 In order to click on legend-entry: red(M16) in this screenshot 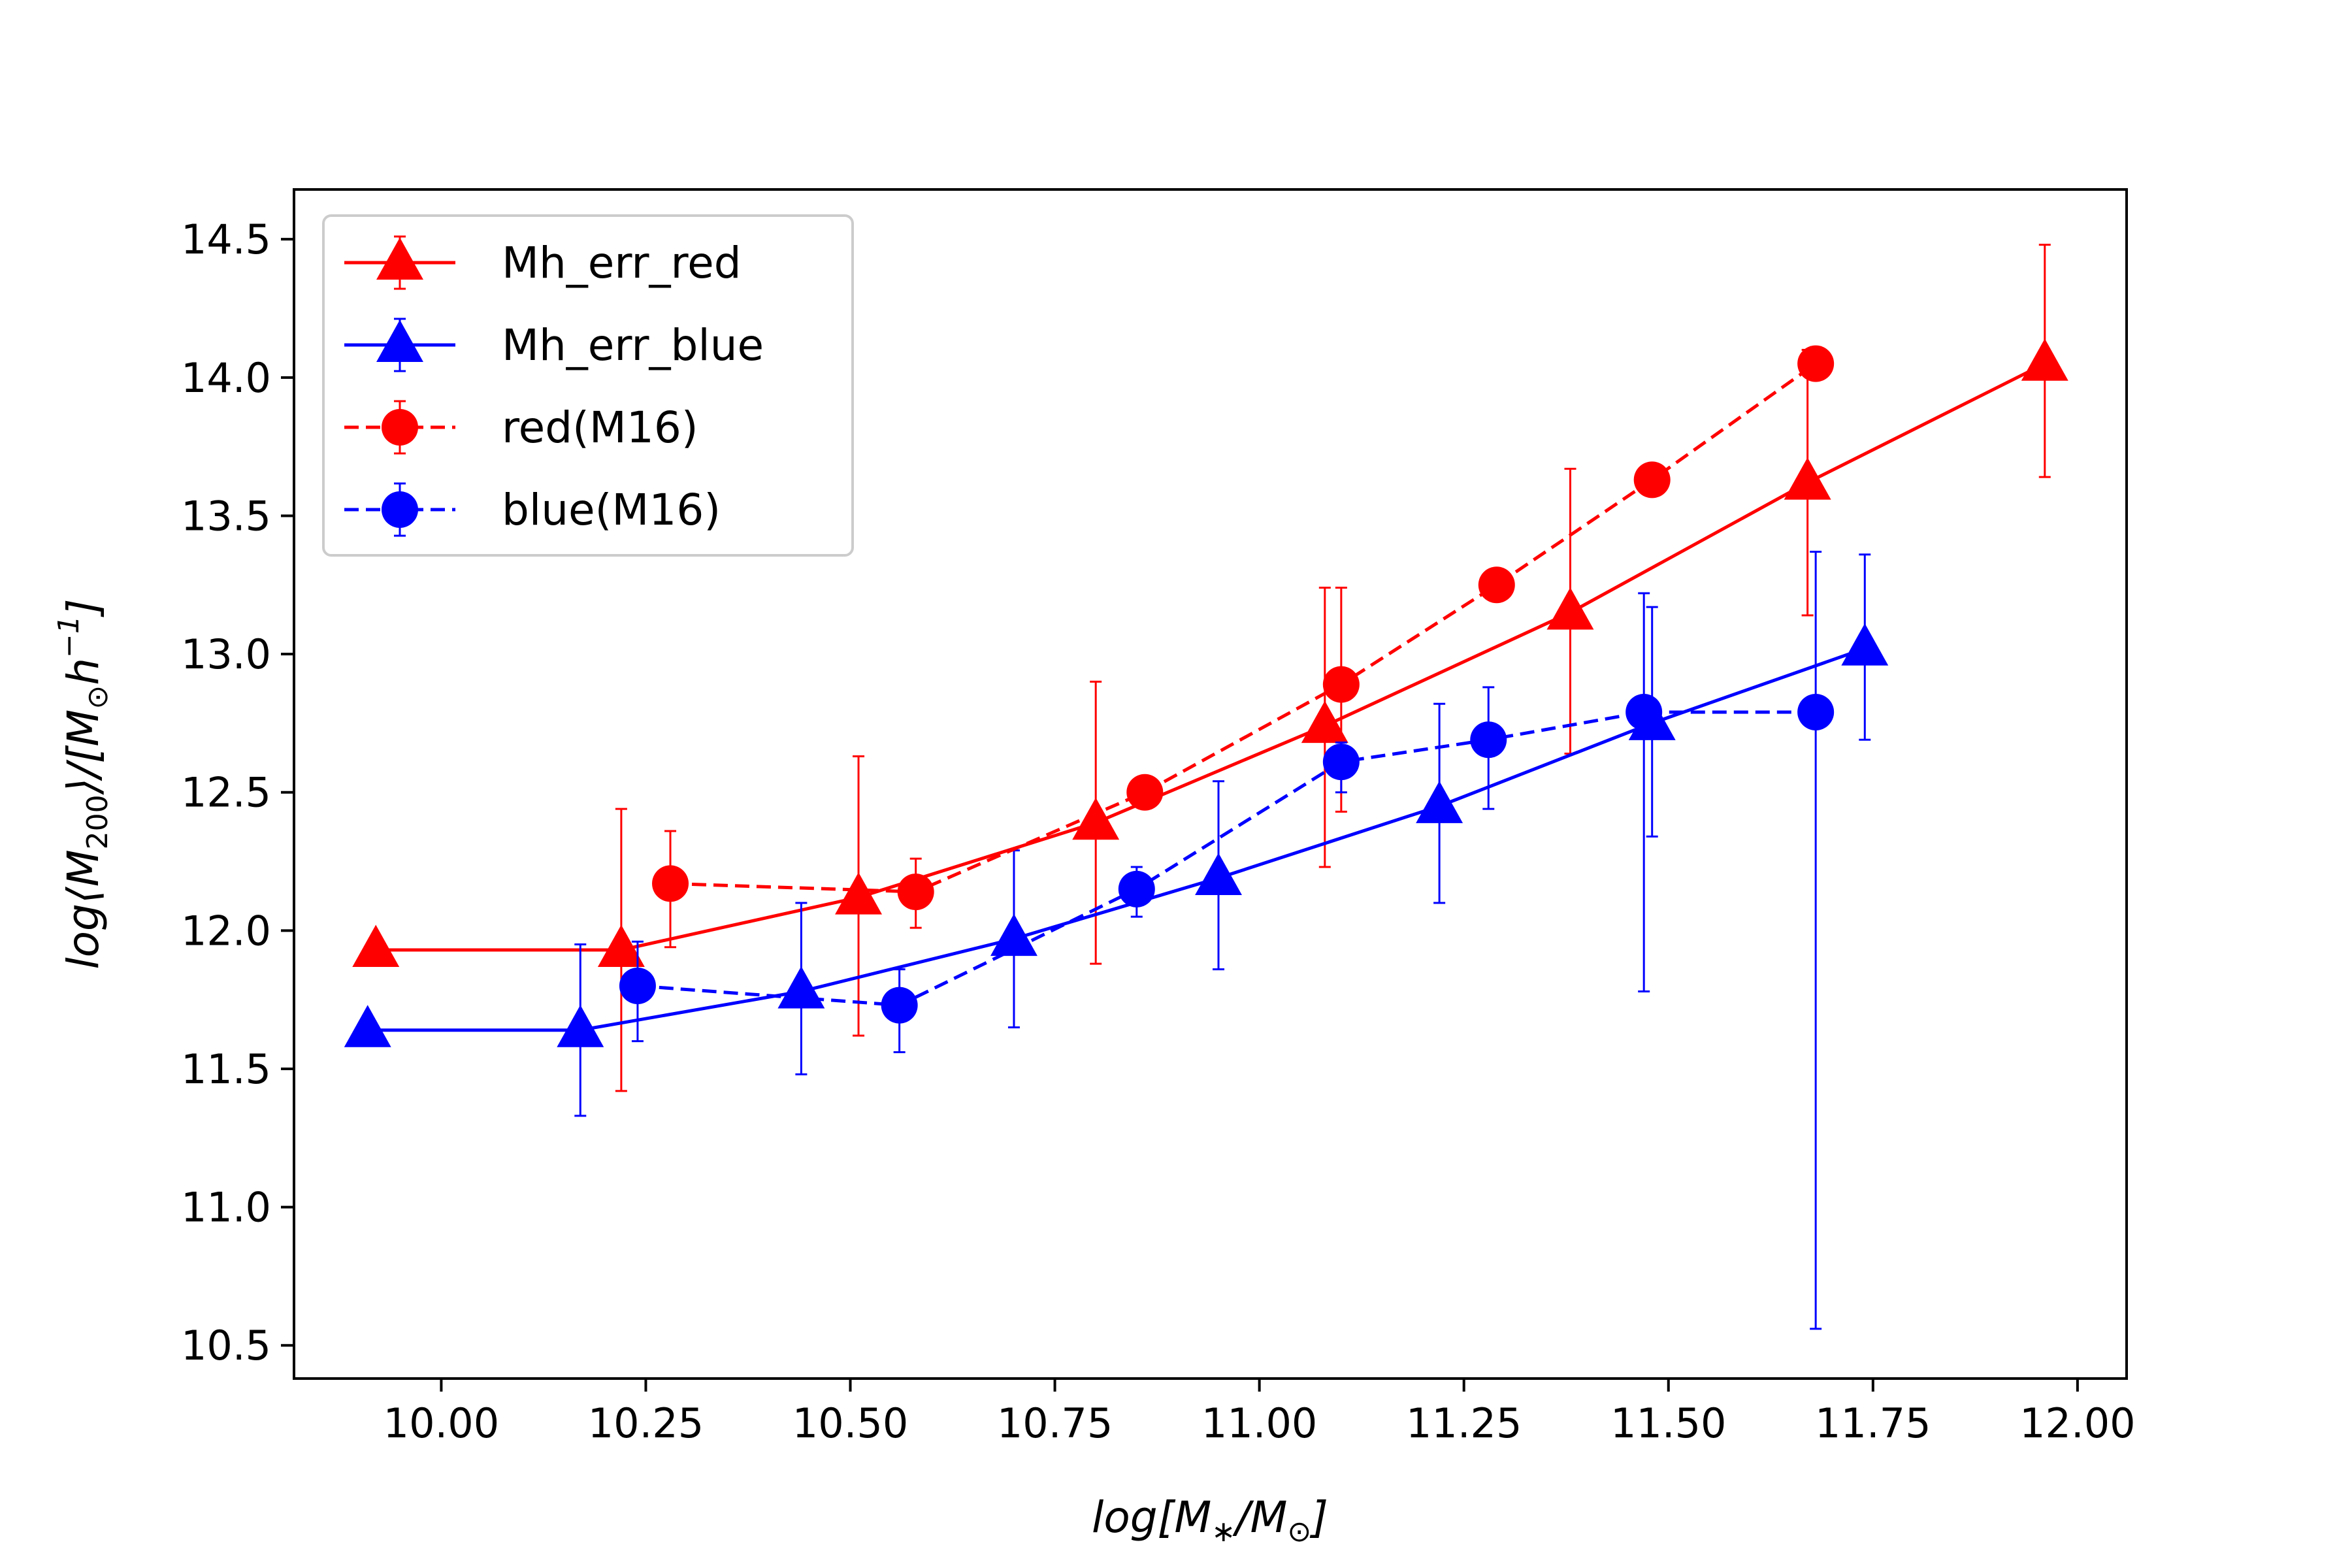, I will do `click(521, 427)`.